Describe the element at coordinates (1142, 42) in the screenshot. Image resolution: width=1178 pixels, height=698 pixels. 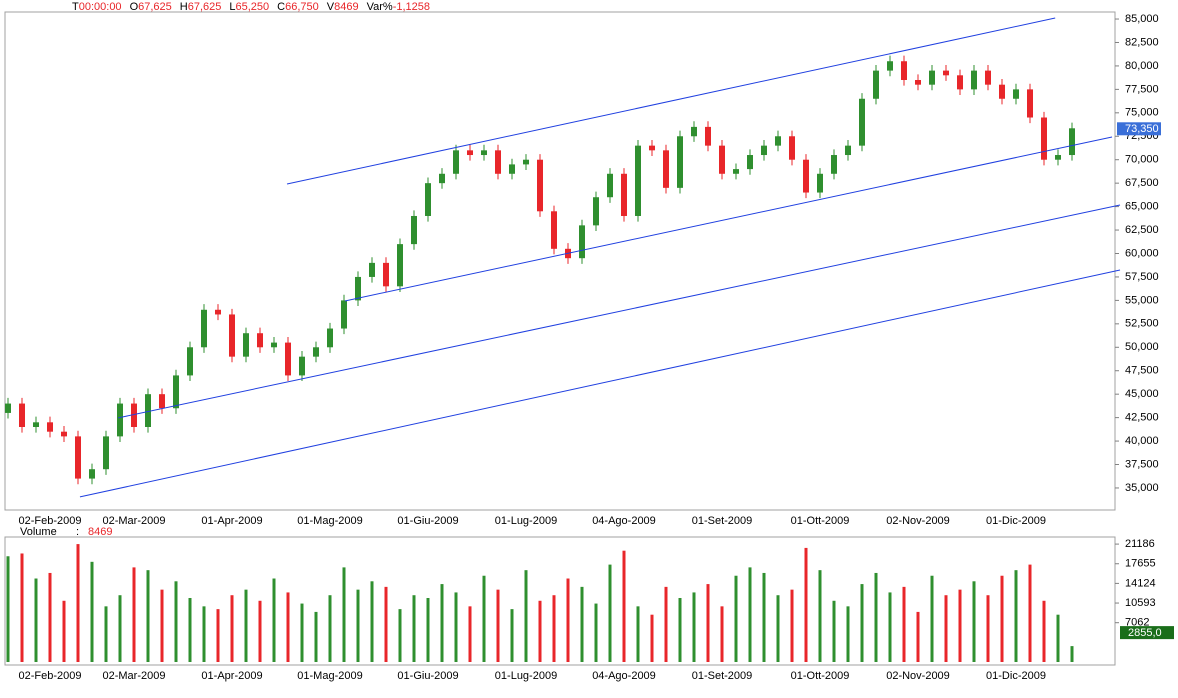
I see `y-tick-label: 82,500` at that location.